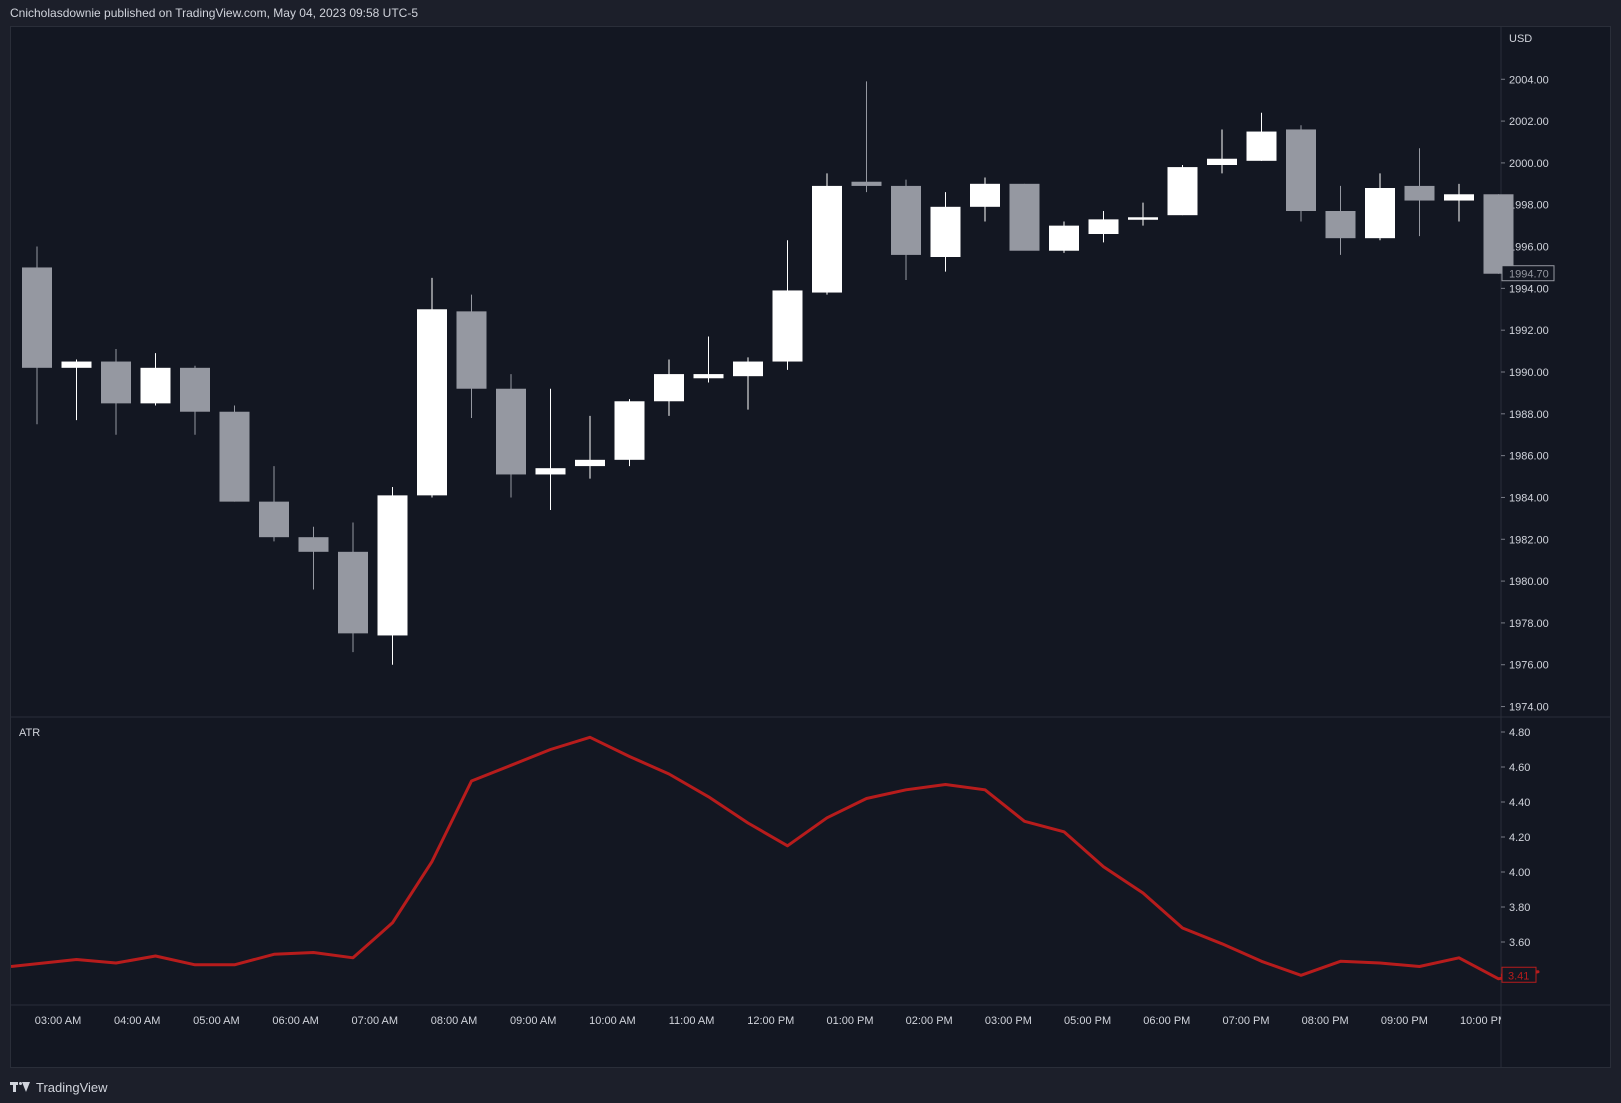 This screenshot has width=1621, height=1103. What do you see at coordinates (72, 1087) in the screenshot?
I see `footer-brand-label: TradingView` at bounding box center [72, 1087].